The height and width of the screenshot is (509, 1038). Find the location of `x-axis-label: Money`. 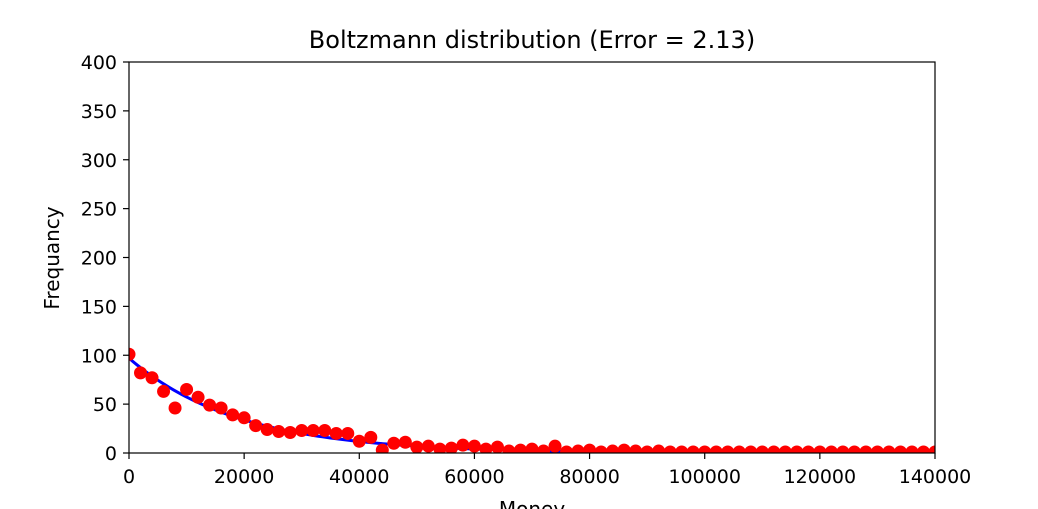

x-axis-label: Money is located at coordinates (532, 503).